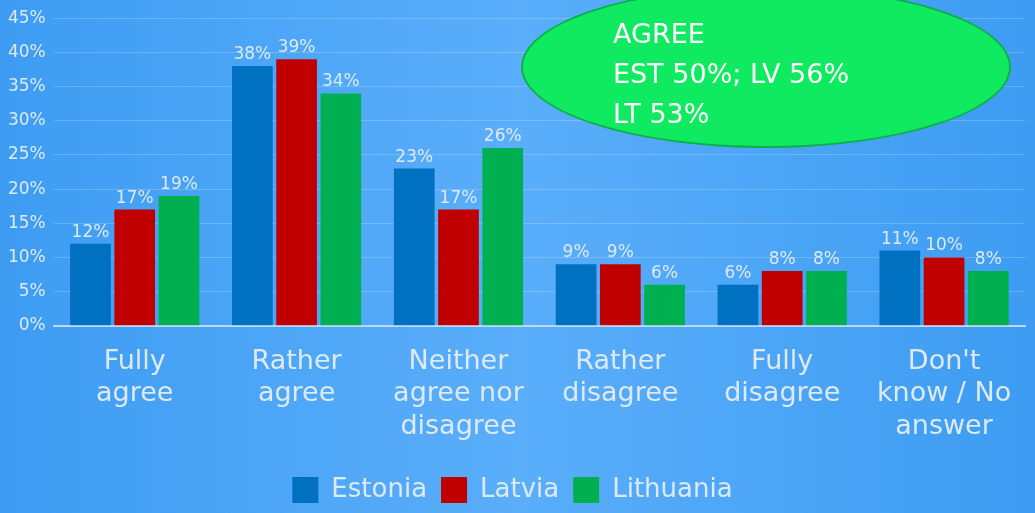 This screenshot has height=513, width=1035. What do you see at coordinates (379, 487) in the screenshot?
I see `legend-label: Estonia` at bounding box center [379, 487].